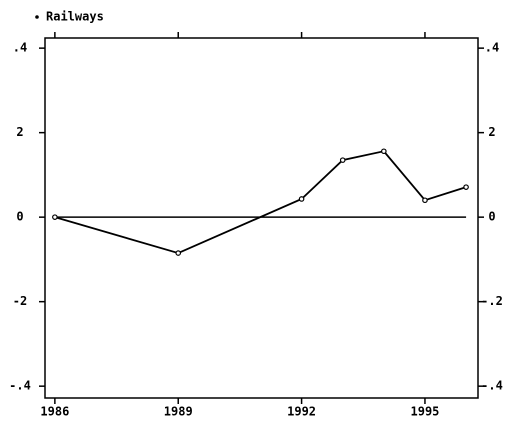 The image size is (515, 426). What do you see at coordinates (425, 412) in the screenshot?
I see `x-tick-label: 1995` at bounding box center [425, 412].